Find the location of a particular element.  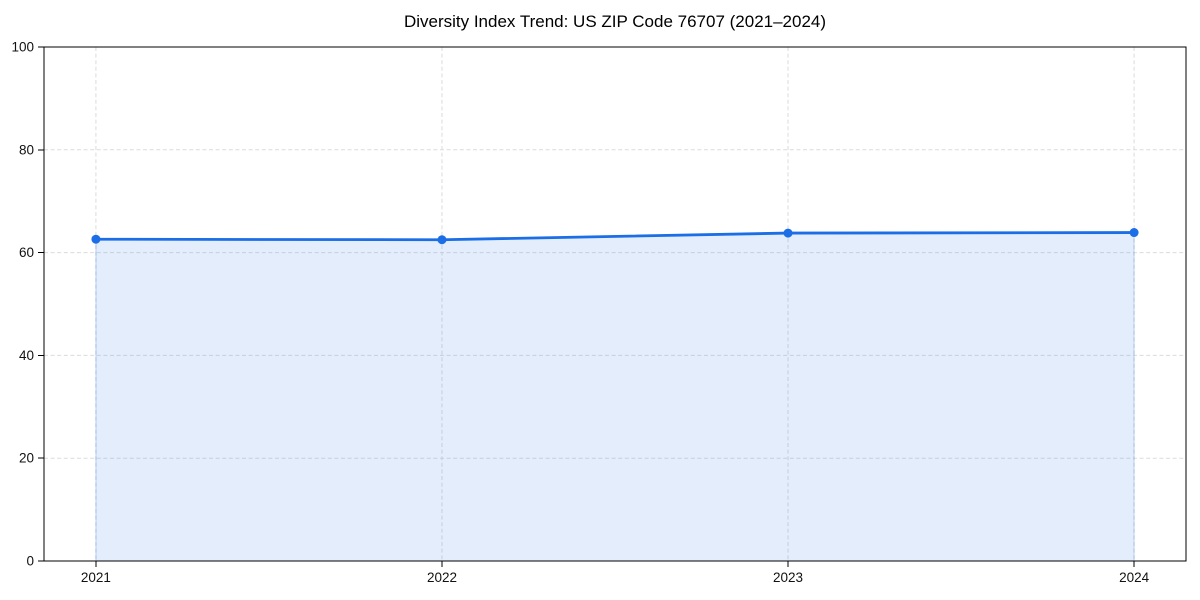

y-tick-label: 20 is located at coordinates (26, 458).